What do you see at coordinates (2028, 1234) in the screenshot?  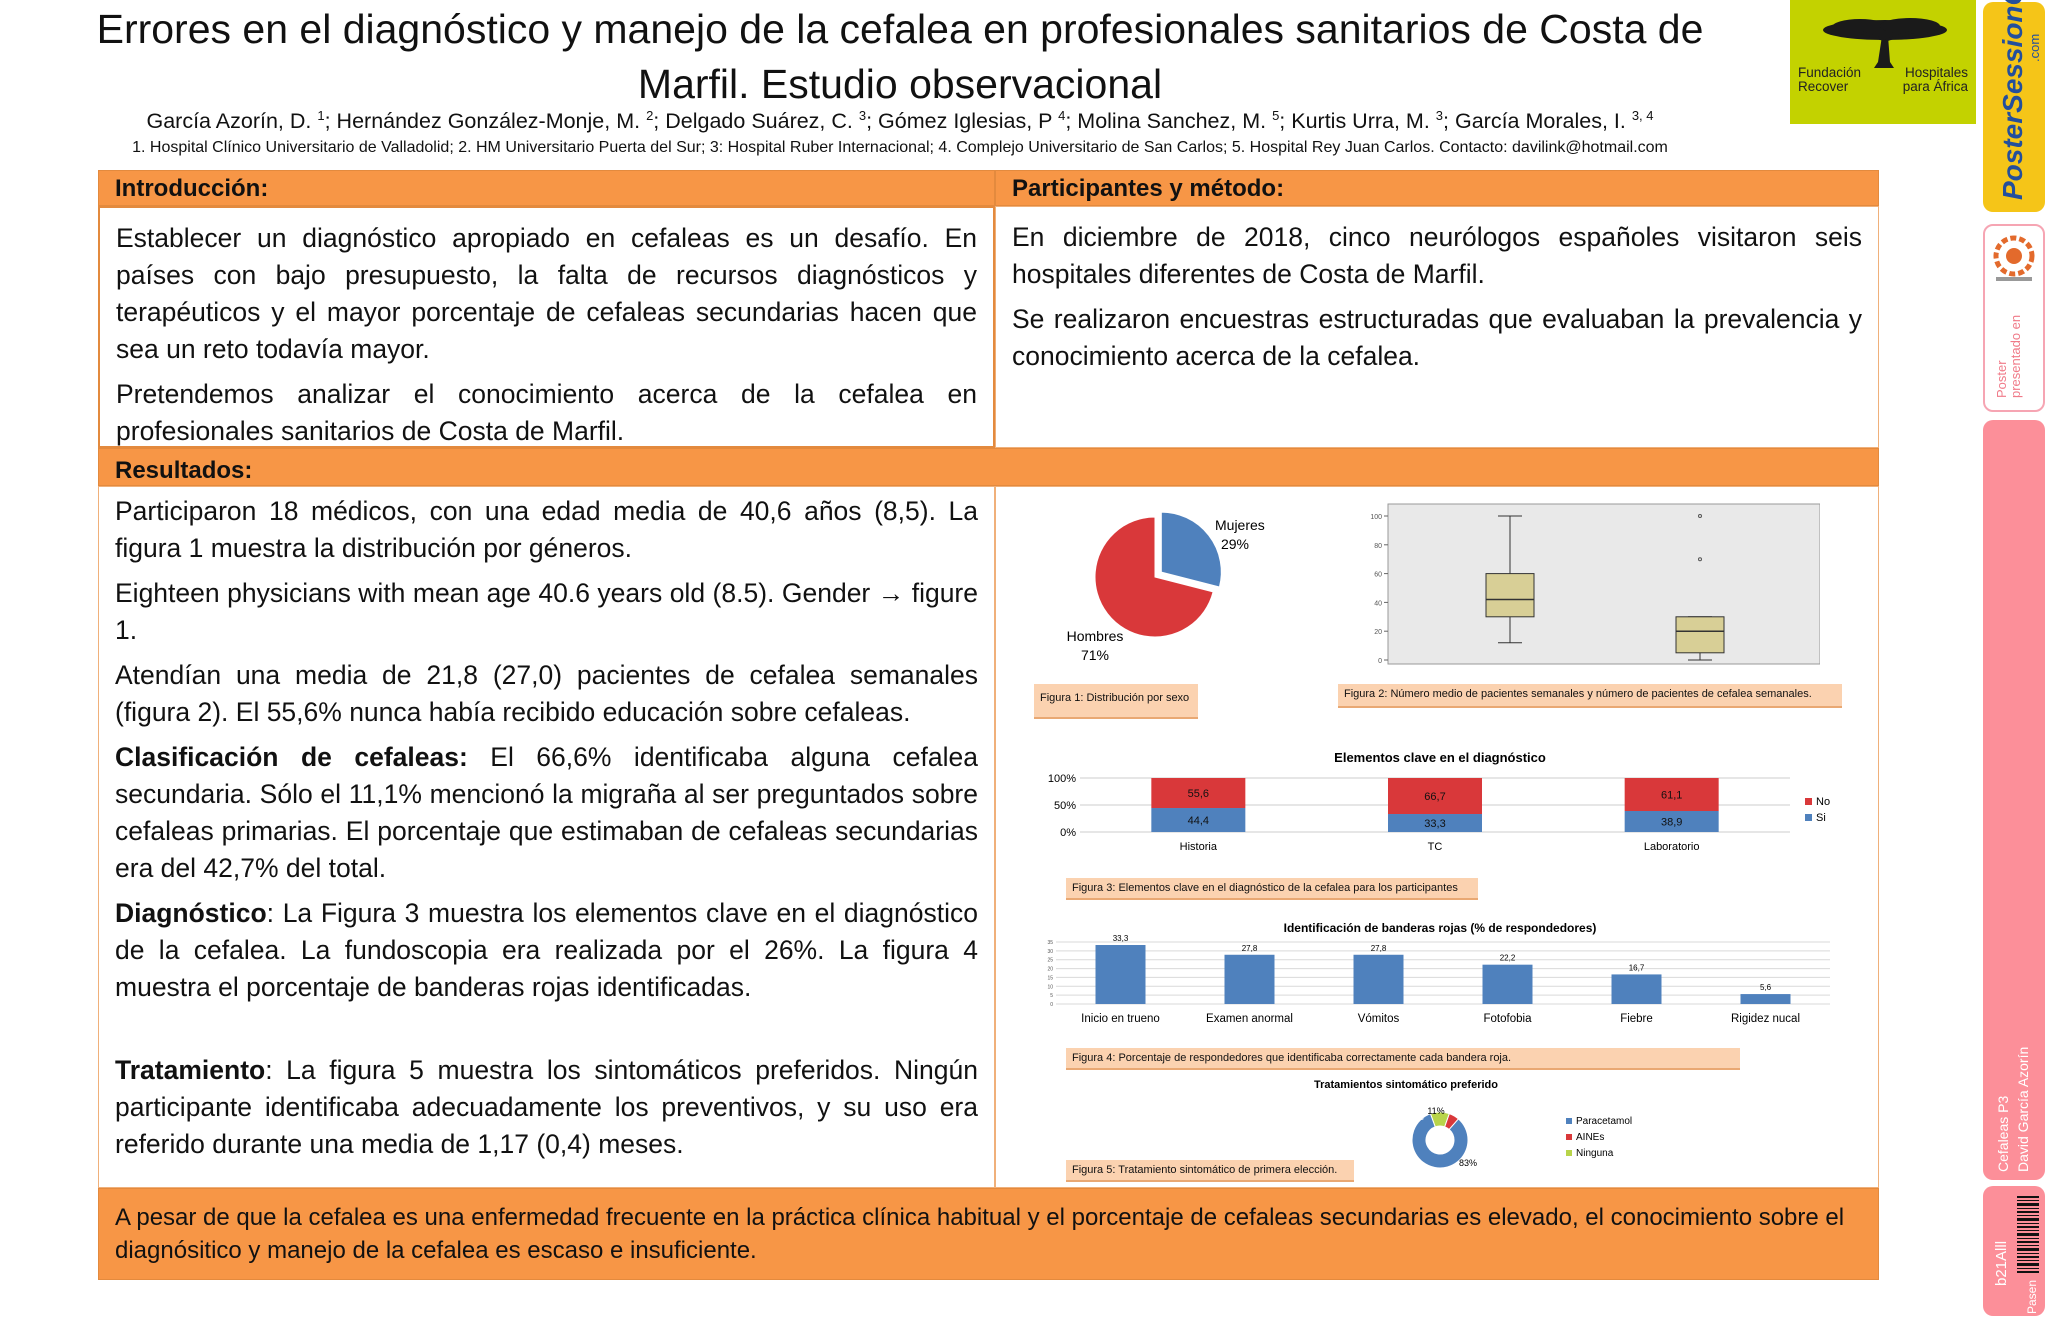 I see `barcode-icon` at bounding box center [2028, 1234].